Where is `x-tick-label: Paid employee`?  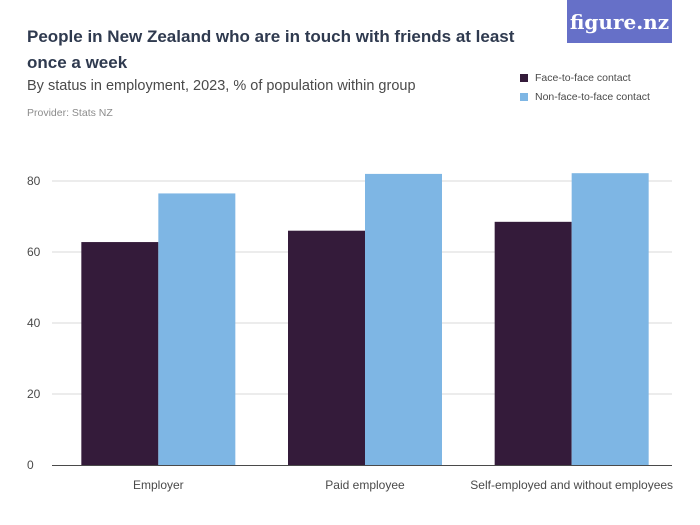
x-tick-label: Paid employee is located at coordinates (365, 485).